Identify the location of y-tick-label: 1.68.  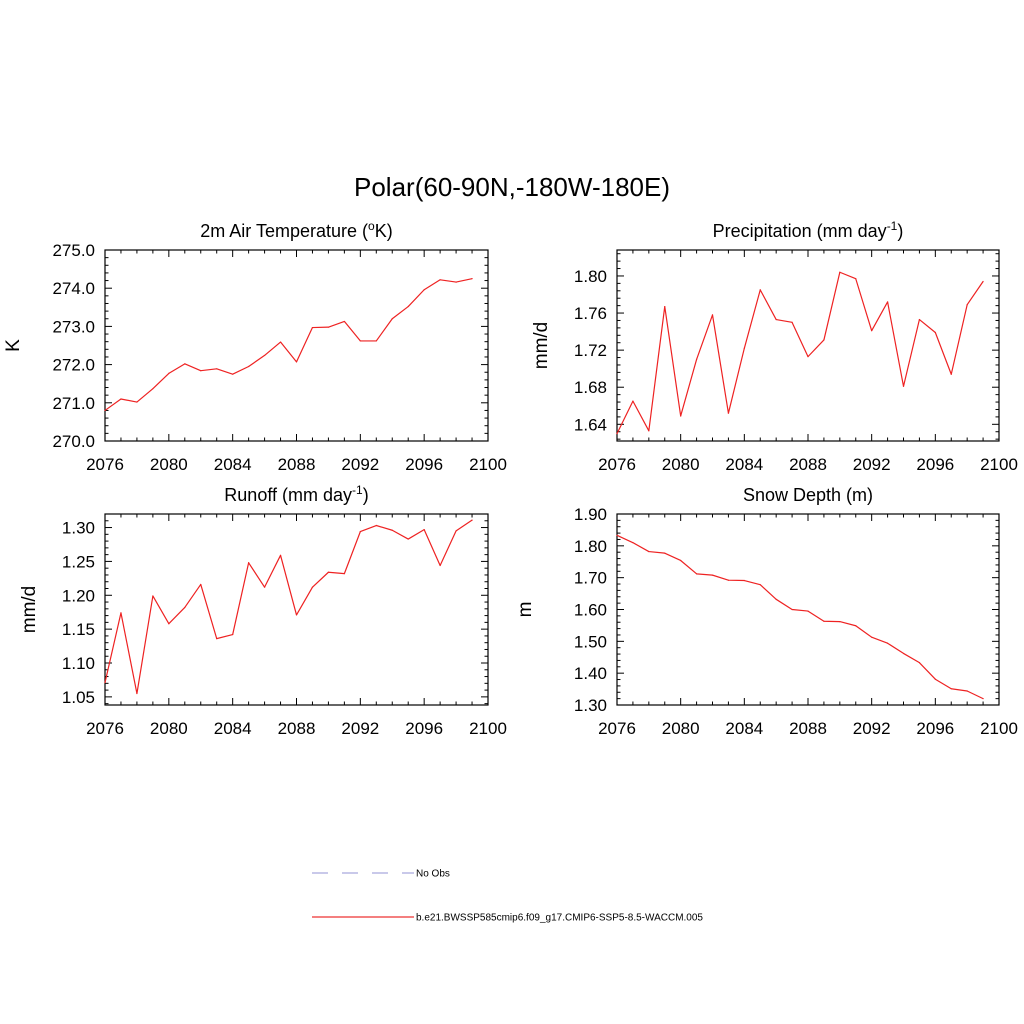
(590, 387).